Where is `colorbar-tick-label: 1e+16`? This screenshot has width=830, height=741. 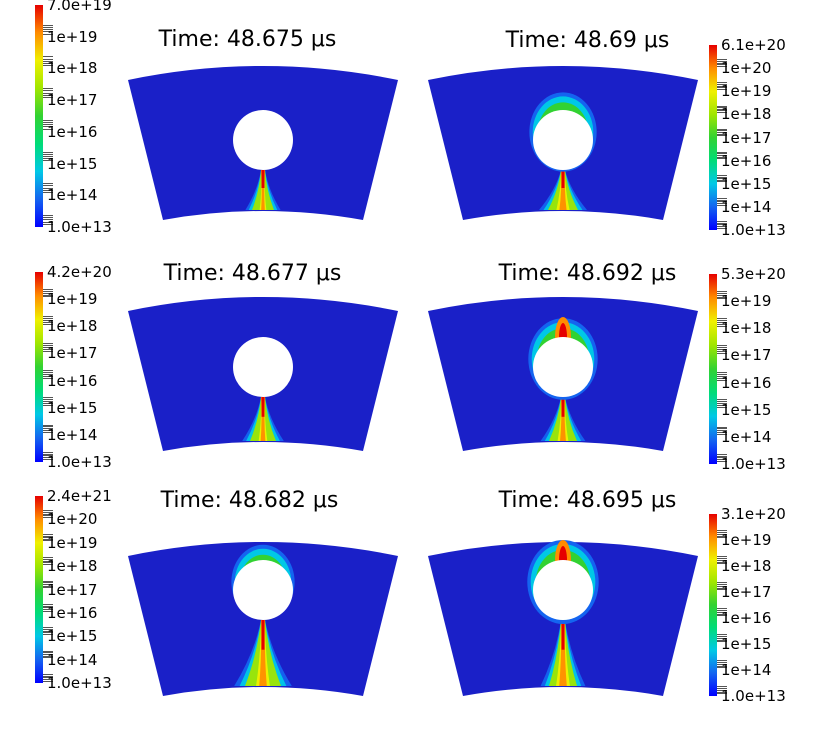 colorbar-tick-label: 1e+16 is located at coordinates (72, 380).